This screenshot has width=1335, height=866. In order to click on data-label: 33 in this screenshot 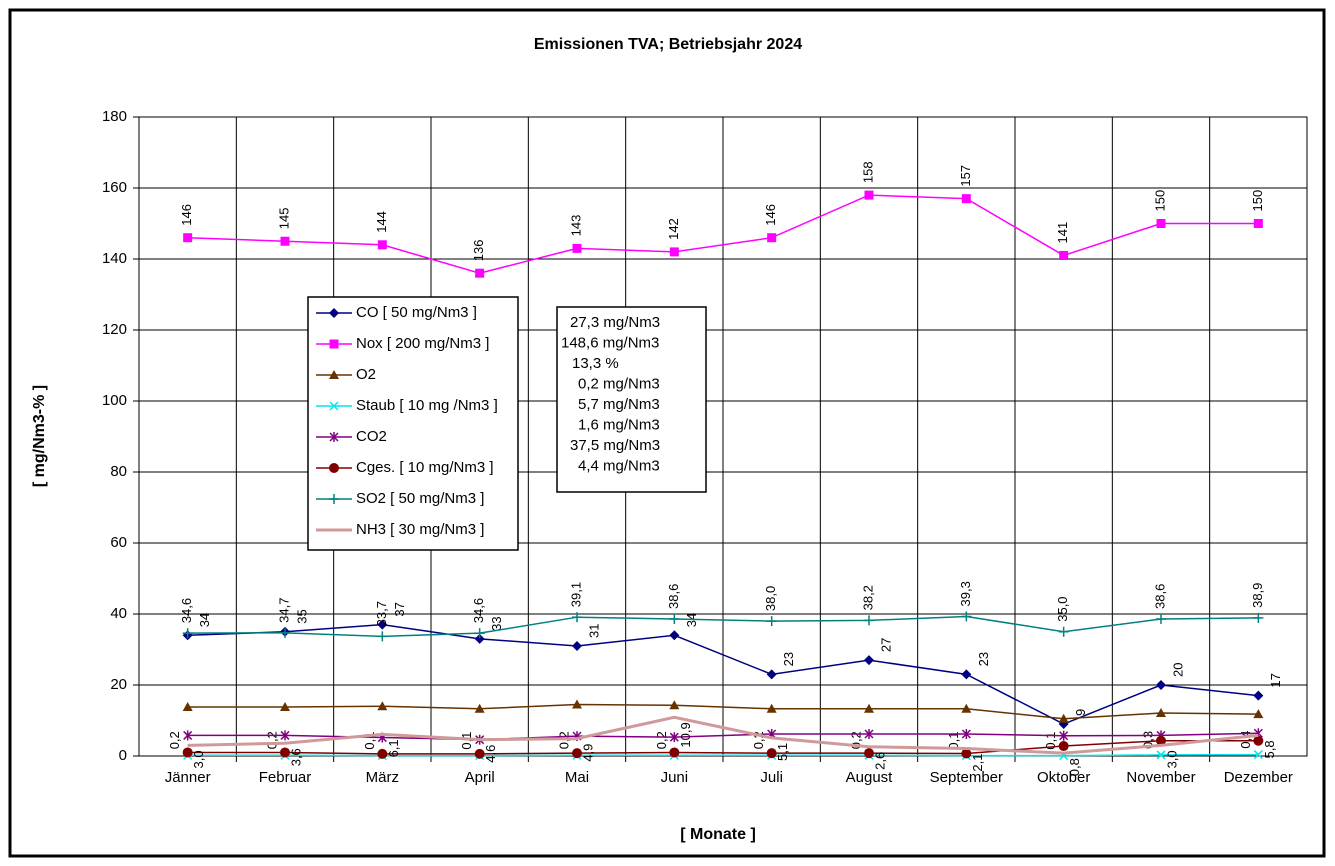, I will do `click(496, 623)`.